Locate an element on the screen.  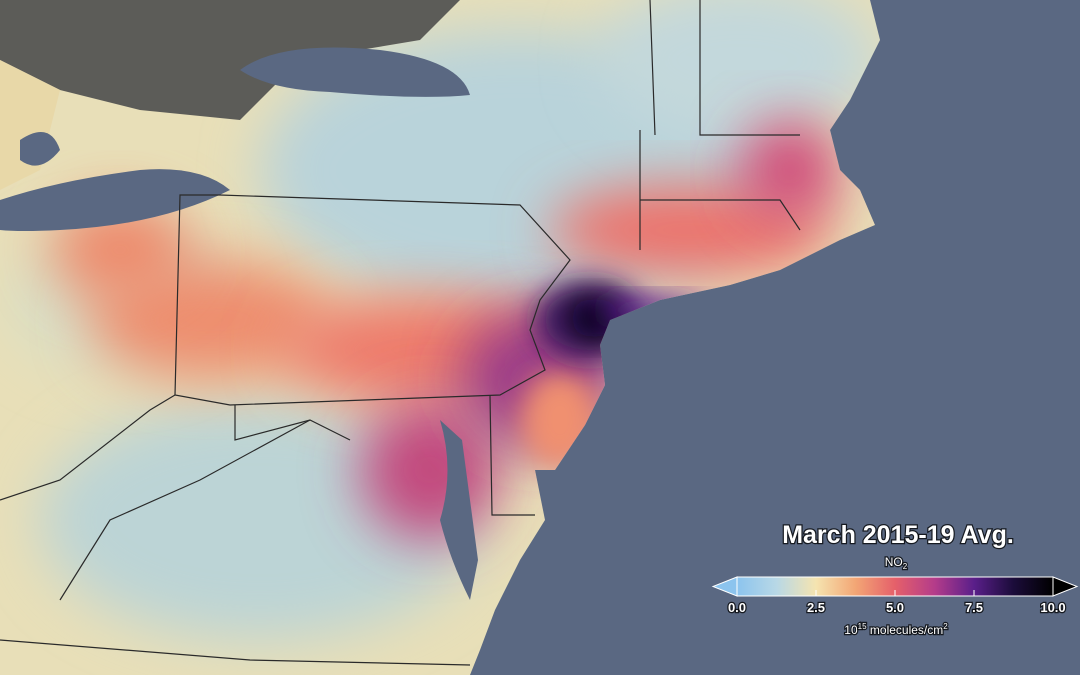
colorbar-tick-label: 5.0 is located at coordinates (895, 607).